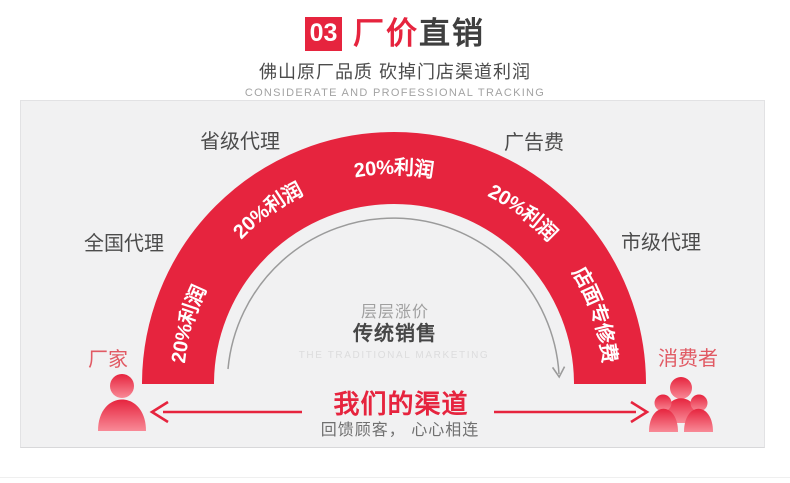 The width and height of the screenshot is (790, 483). I want to click on label-traditional-sales: 传统销售, so click(395, 334).